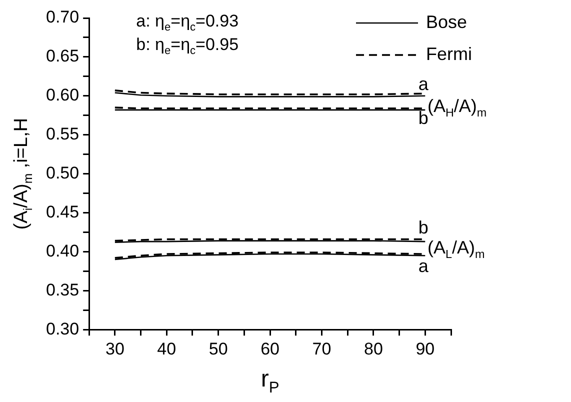  Describe the element at coordinates (373, 348) in the screenshot. I see `x-tick-label: 80` at that location.